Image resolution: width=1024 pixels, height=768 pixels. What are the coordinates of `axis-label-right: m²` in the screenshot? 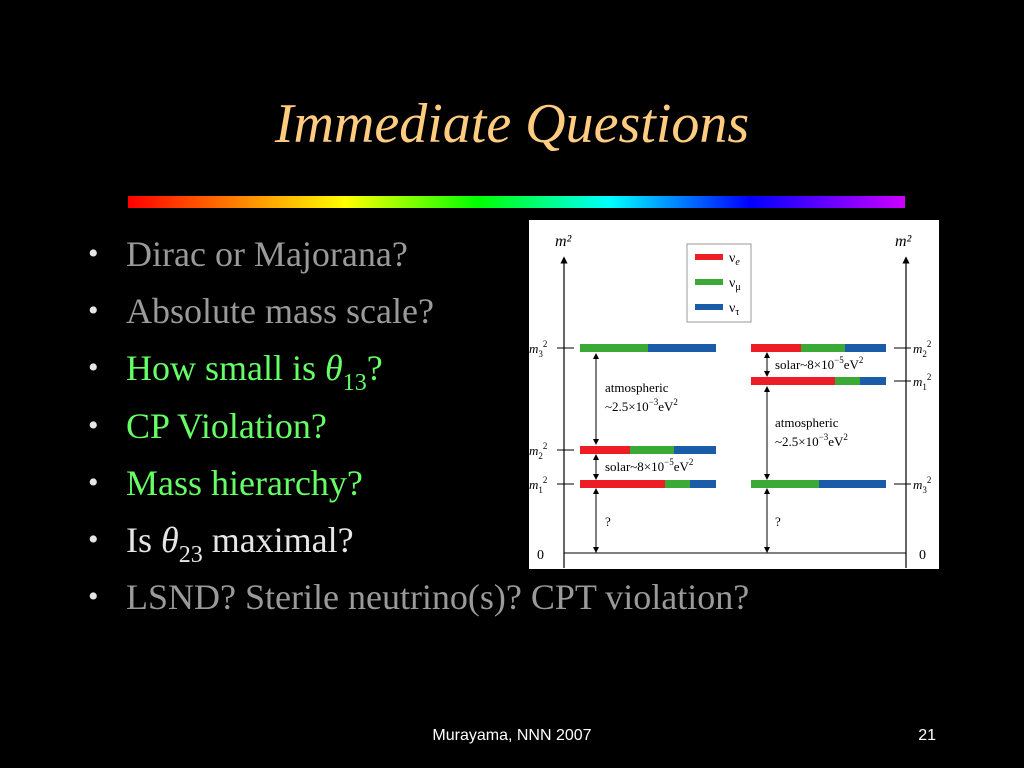 It's located at (904, 241).